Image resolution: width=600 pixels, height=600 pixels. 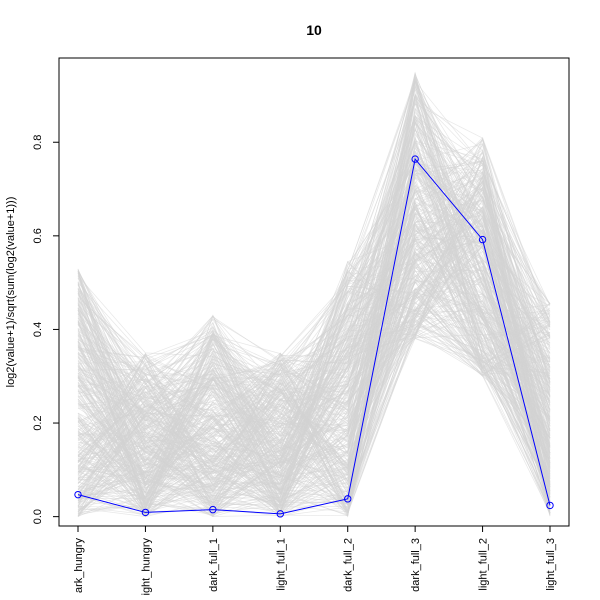 What do you see at coordinates (484, 564) in the screenshot?
I see `x-tick-label: light_full_2` at bounding box center [484, 564].